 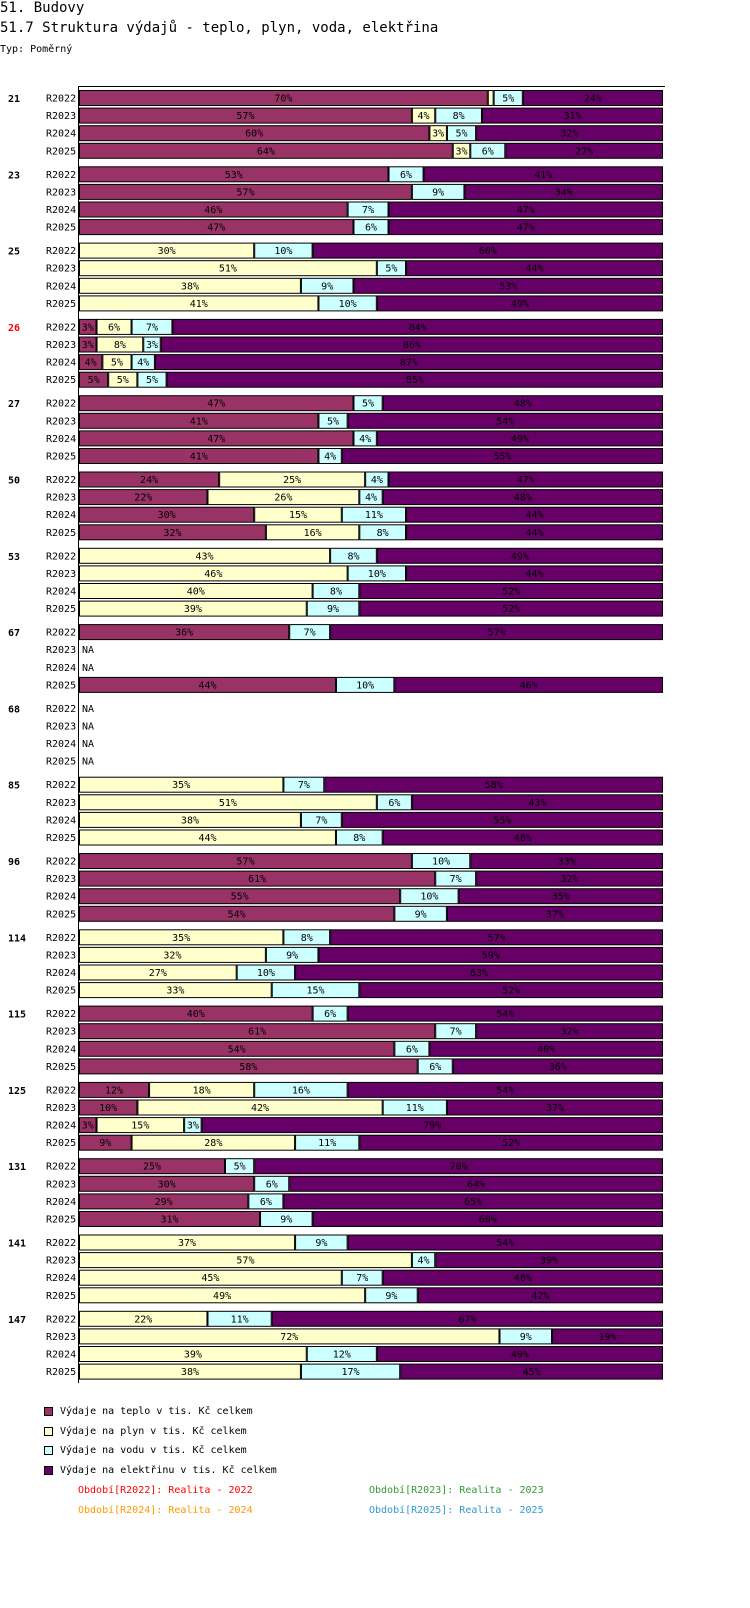 I want to click on bar-segment-elektrina-115-R2023, so click(x=569, y=1031).